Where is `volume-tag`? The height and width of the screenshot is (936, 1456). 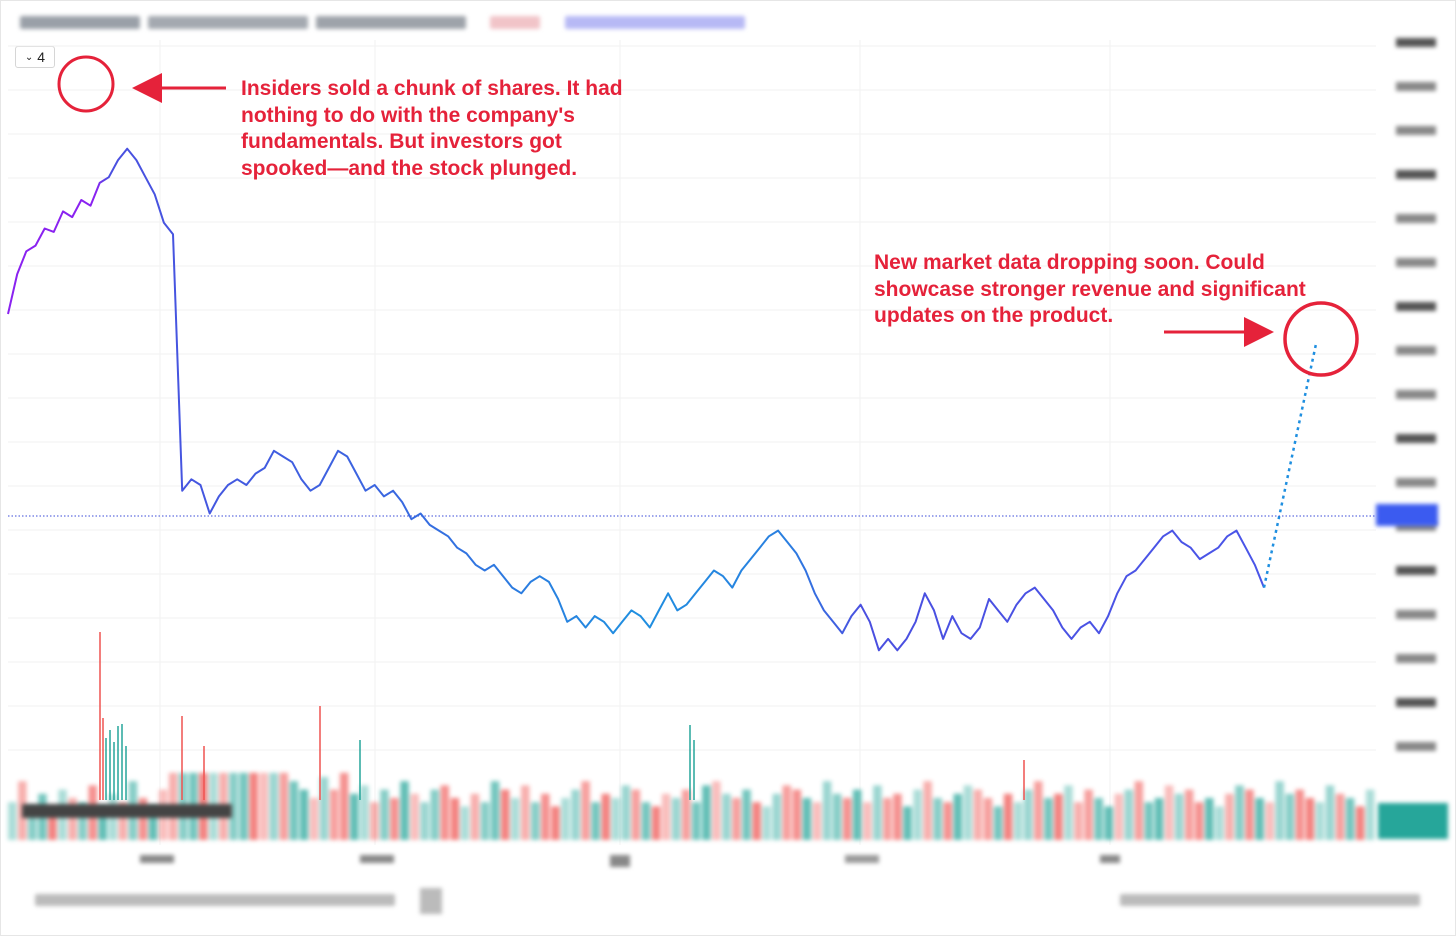
volume-tag is located at coordinates (1413, 821).